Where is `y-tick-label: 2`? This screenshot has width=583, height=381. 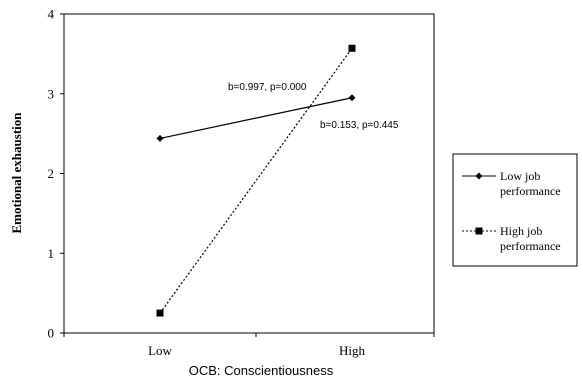
y-tick-label: 2 is located at coordinates (51, 173).